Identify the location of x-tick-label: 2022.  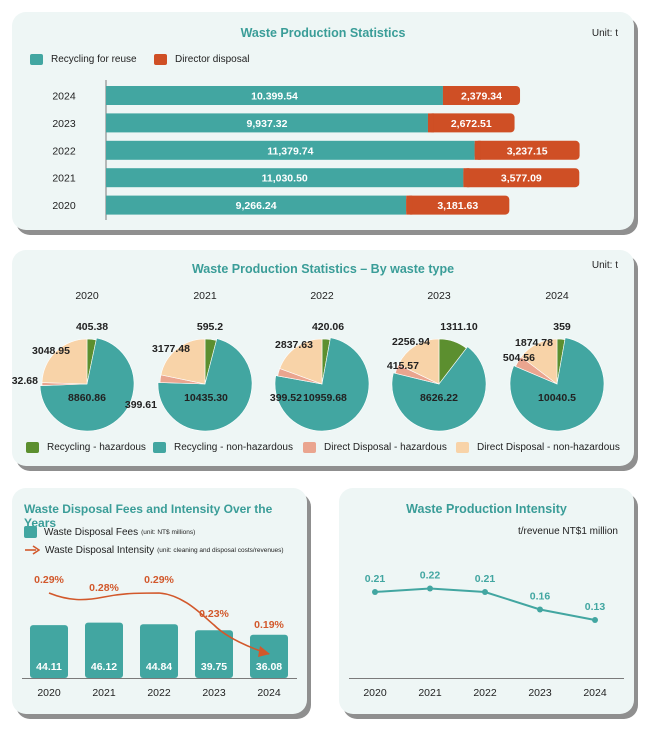
(485, 693).